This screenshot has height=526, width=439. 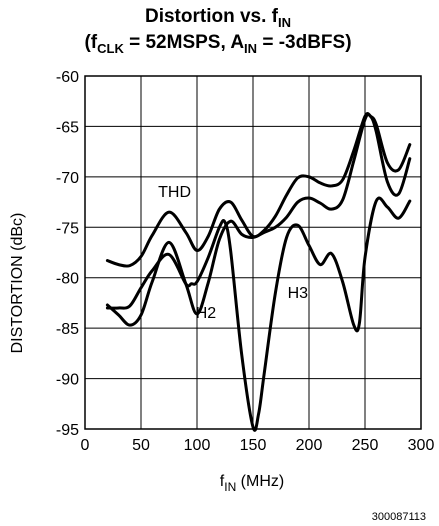 I want to click on y-tick-label: -60, so click(x=67, y=77).